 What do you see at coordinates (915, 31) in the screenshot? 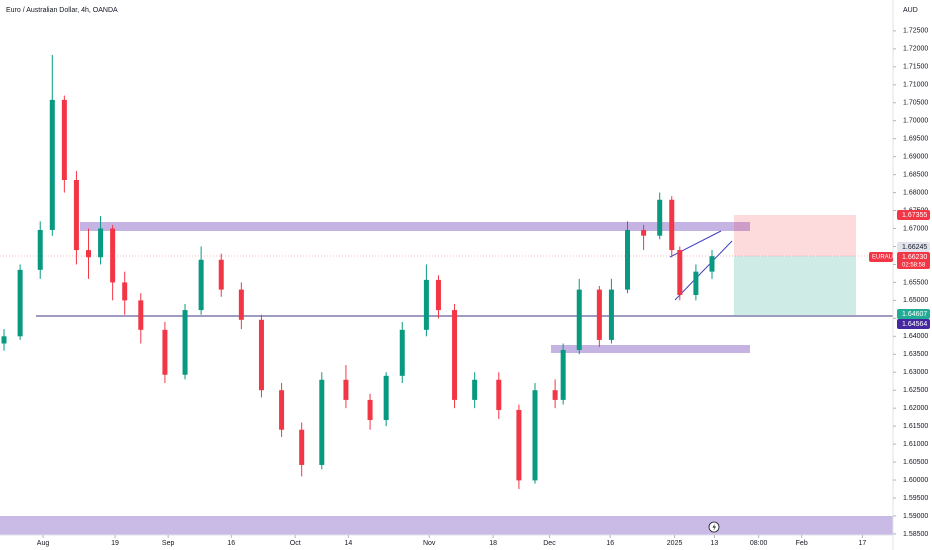
I see `y-tick-label: 1.72500` at bounding box center [915, 31].